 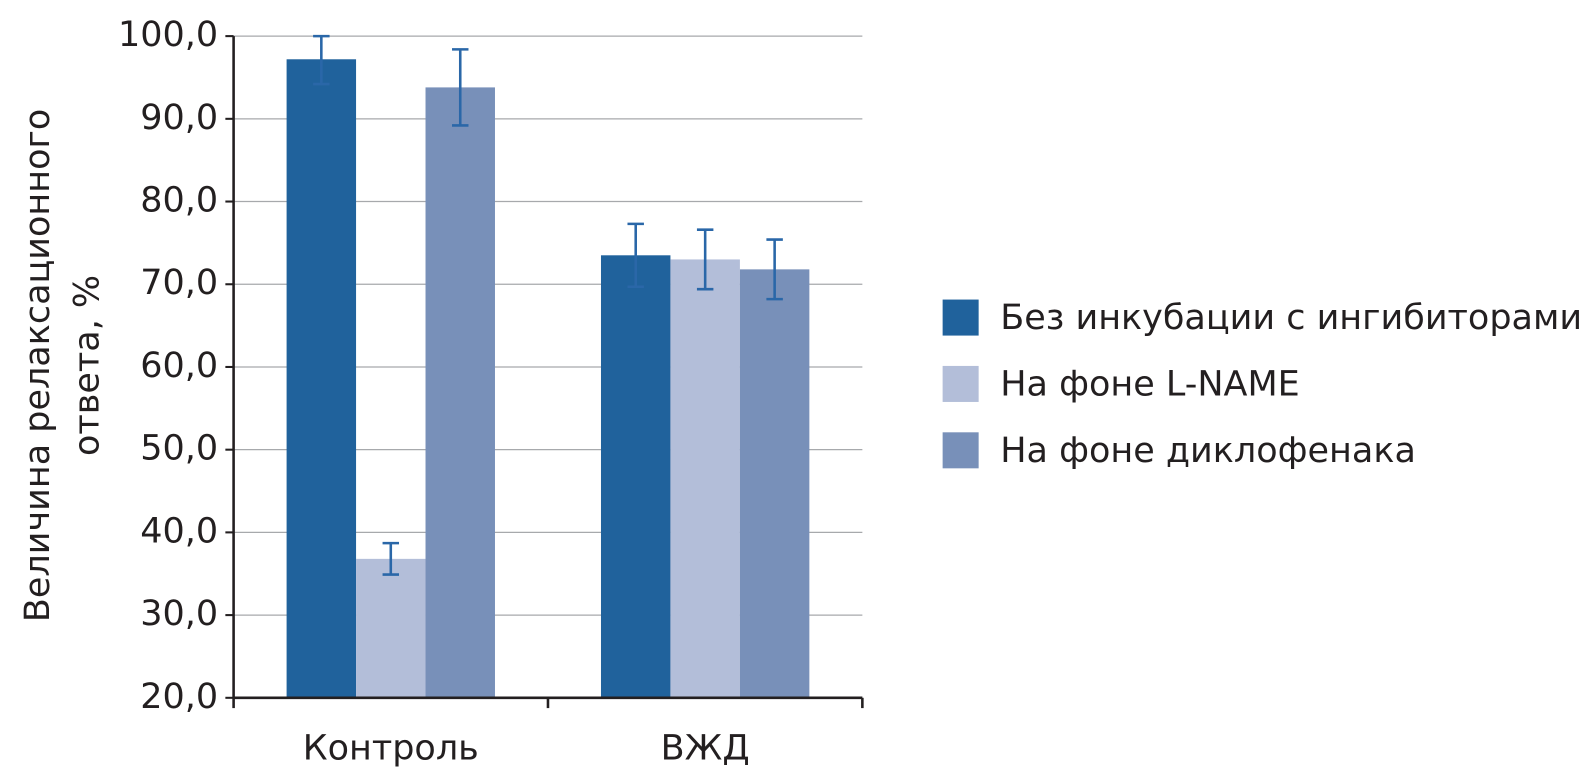 What do you see at coordinates (1208, 451) in the screenshot?
I see `legend-label: На фоне диклофенака` at bounding box center [1208, 451].